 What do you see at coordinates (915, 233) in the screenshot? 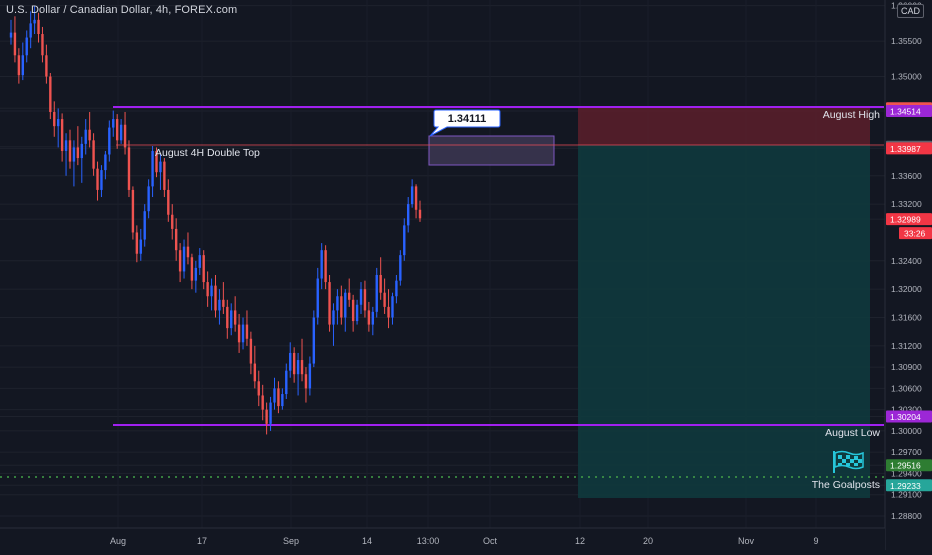
I see `countdown-badge-bg` at bounding box center [915, 233].